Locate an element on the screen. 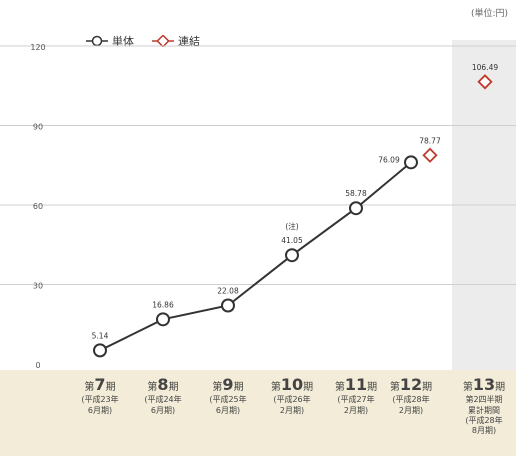 This screenshot has height=456, width=516. single-data-label: 22.08 is located at coordinates (228, 290).